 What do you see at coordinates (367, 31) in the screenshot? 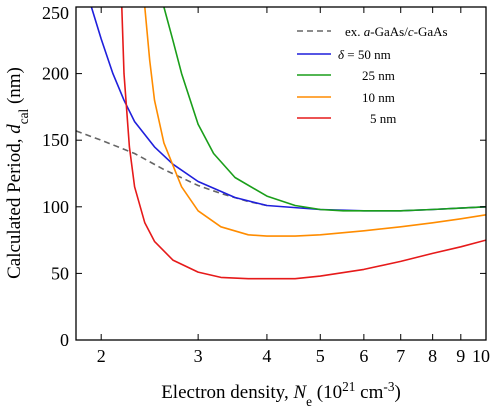
I see `label-part: a` at bounding box center [367, 31].